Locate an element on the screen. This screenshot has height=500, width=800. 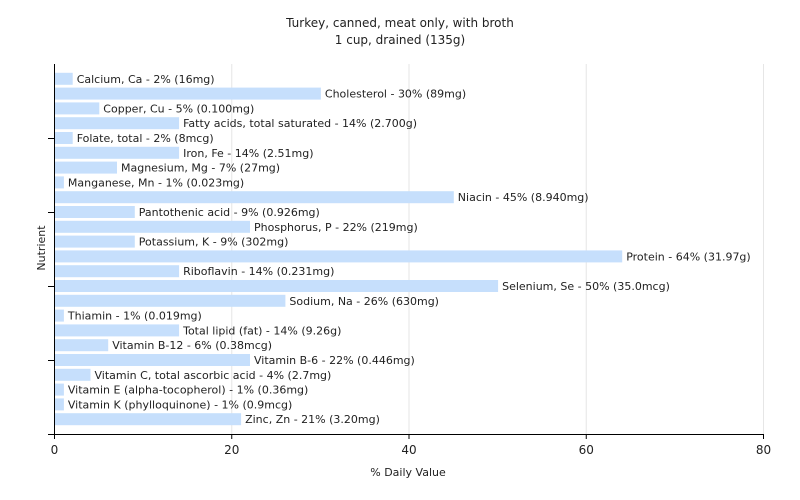
x-tick-label: 60 is located at coordinates (586, 450).